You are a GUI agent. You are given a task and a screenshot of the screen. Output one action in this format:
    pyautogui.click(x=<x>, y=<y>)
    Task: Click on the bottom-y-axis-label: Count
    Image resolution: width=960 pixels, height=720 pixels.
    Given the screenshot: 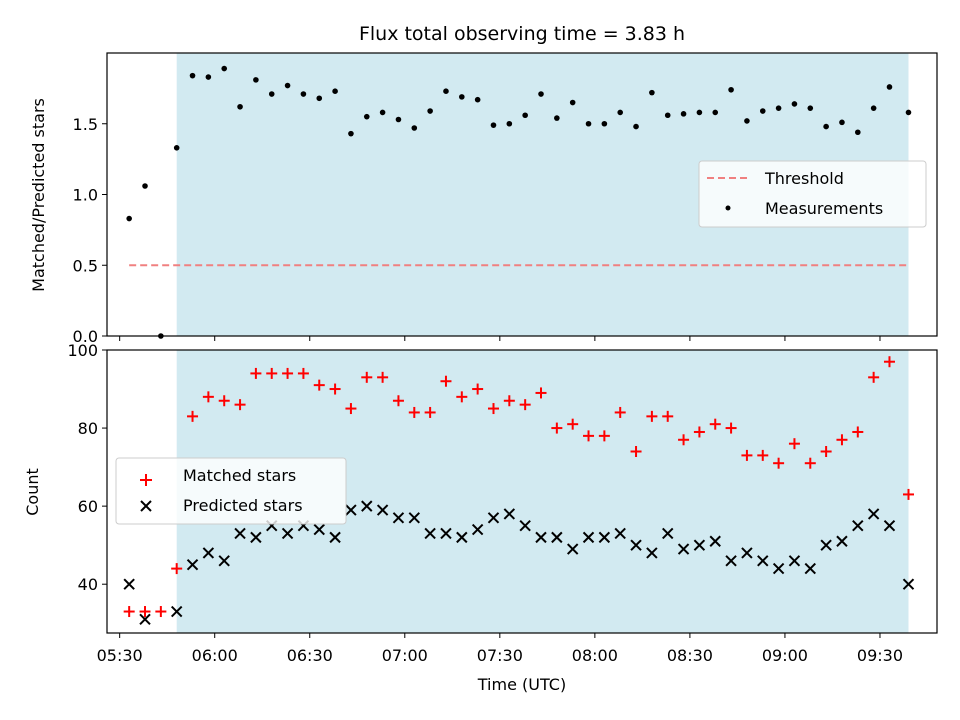 What is the action you would take?
    pyautogui.click(x=32, y=492)
    